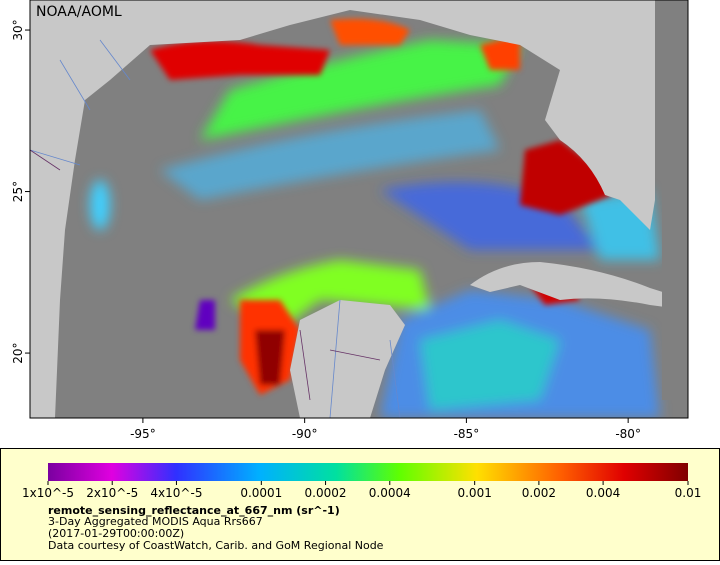  I want to click on colorbar, so click(368, 472).